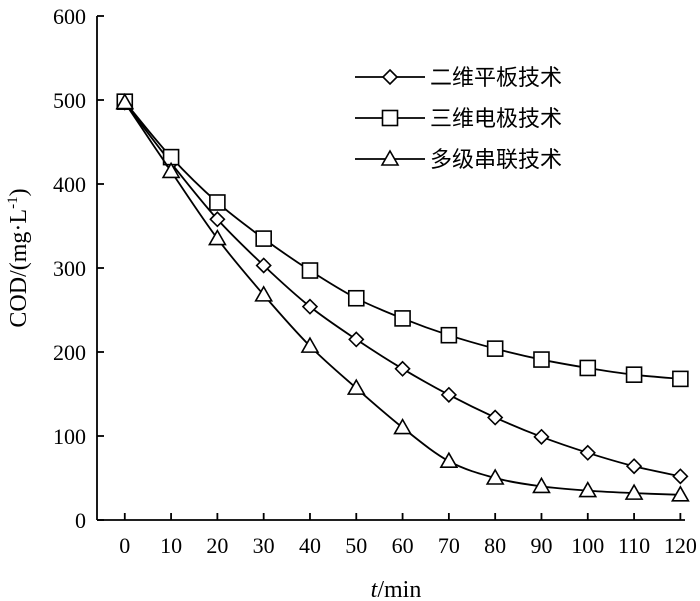 This screenshot has width=700, height=601. What do you see at coordinates (80, 520) in the screenshot?
I see `y-tick-label: 0` at bounding box center [80, 520].